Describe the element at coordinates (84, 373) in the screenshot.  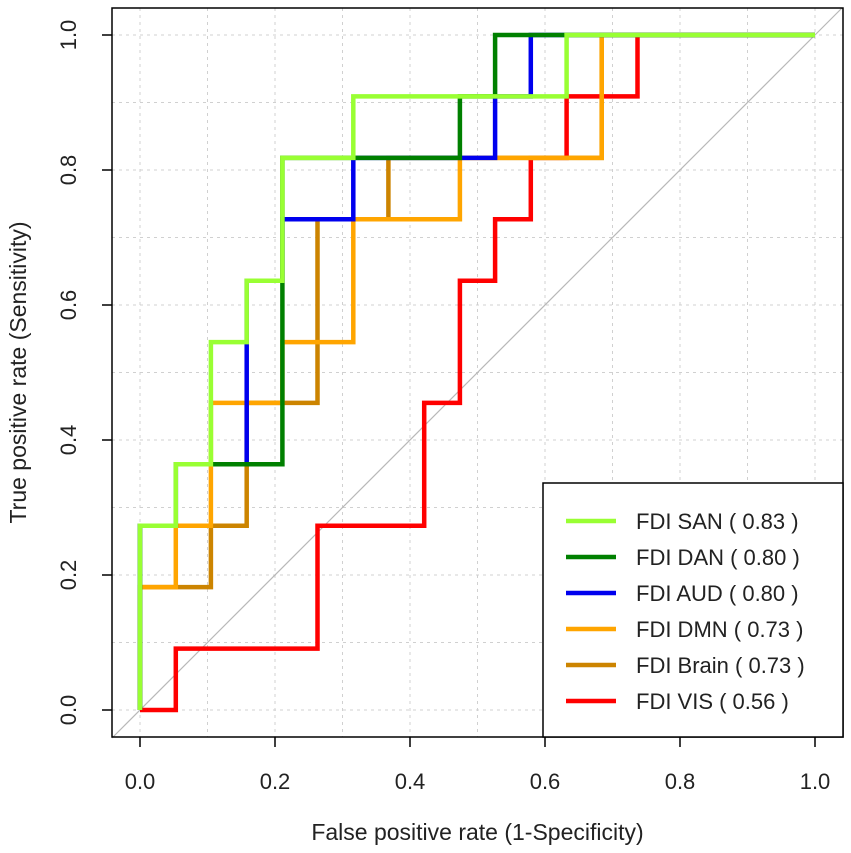
I see `y-axis: 0.0 0.2 0.4 0.6 0.8 1.0` at that location.